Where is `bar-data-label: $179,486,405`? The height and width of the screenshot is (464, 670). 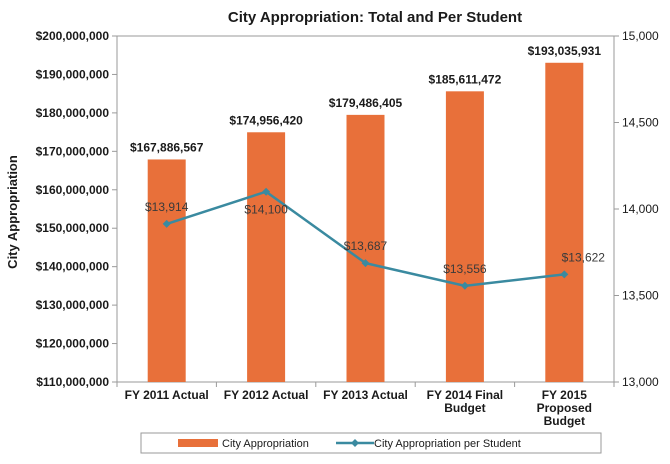 bar-data-label: $179,486,405 is located at coordinates (366, 103).